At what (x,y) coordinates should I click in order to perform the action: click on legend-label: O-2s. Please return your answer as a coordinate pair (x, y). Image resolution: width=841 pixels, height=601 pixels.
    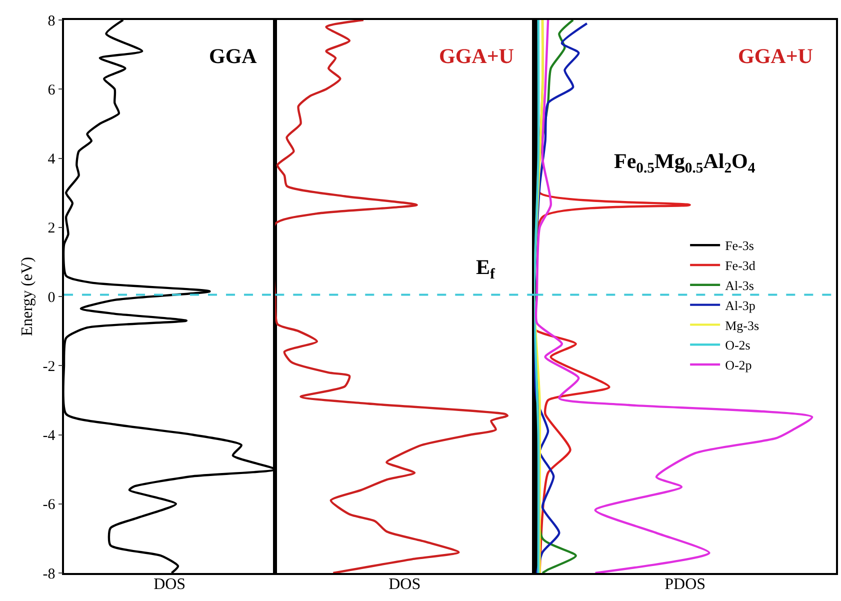
    Looking at the image, I should click on (737, 345).